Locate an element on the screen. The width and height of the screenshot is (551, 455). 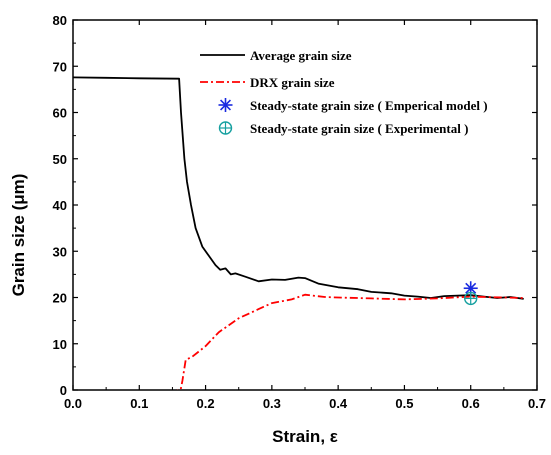
x-tick-label: 0.1 is located at coordinates (139, 403).